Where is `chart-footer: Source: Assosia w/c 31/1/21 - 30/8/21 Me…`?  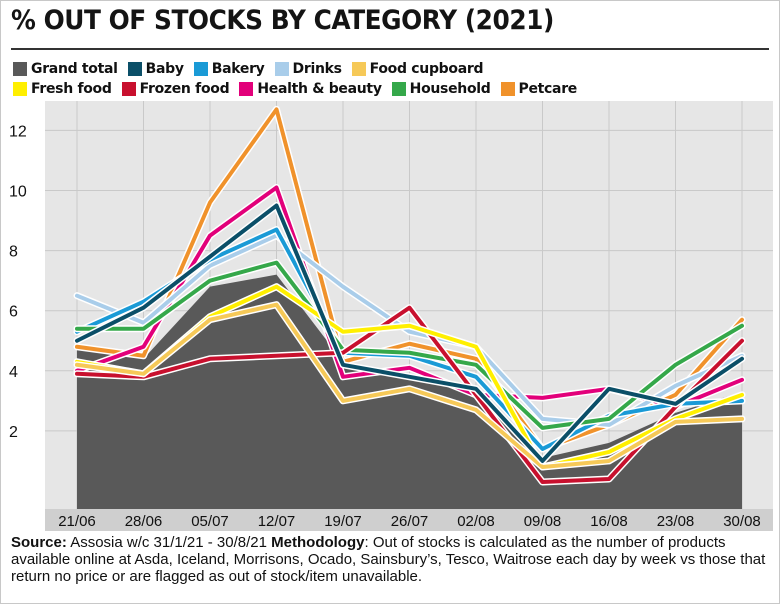
chart-footer: Source: Assosia w/c 31/1/21 - 30/8/21 Me… is located at coordinates (391, 559).